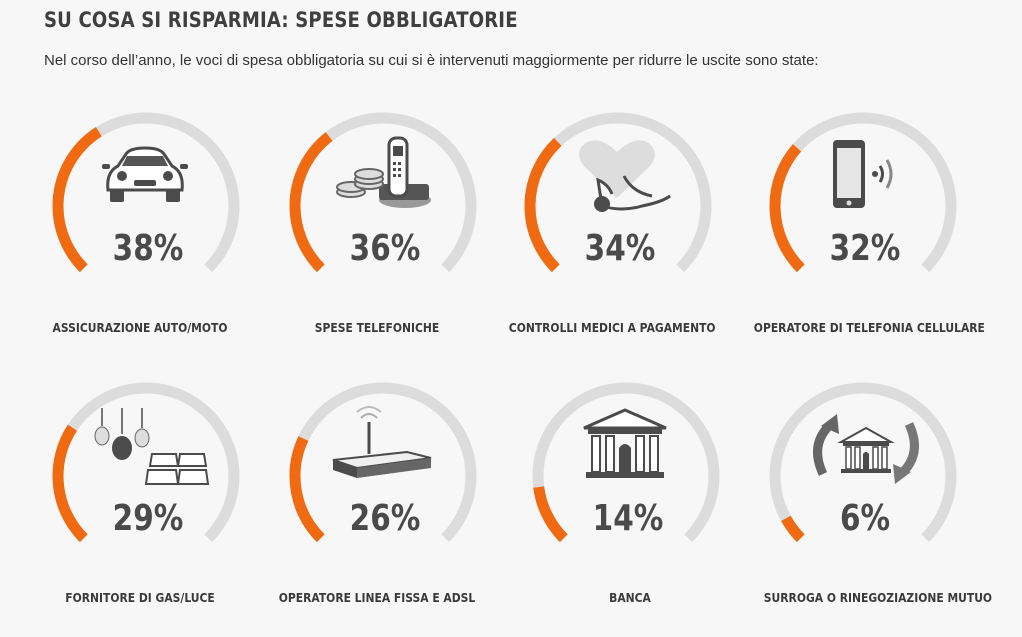 Image resolution: width=1022 pixels, height=637 pixels. I want to click on percentage-value: 34%, so click(620, 248).